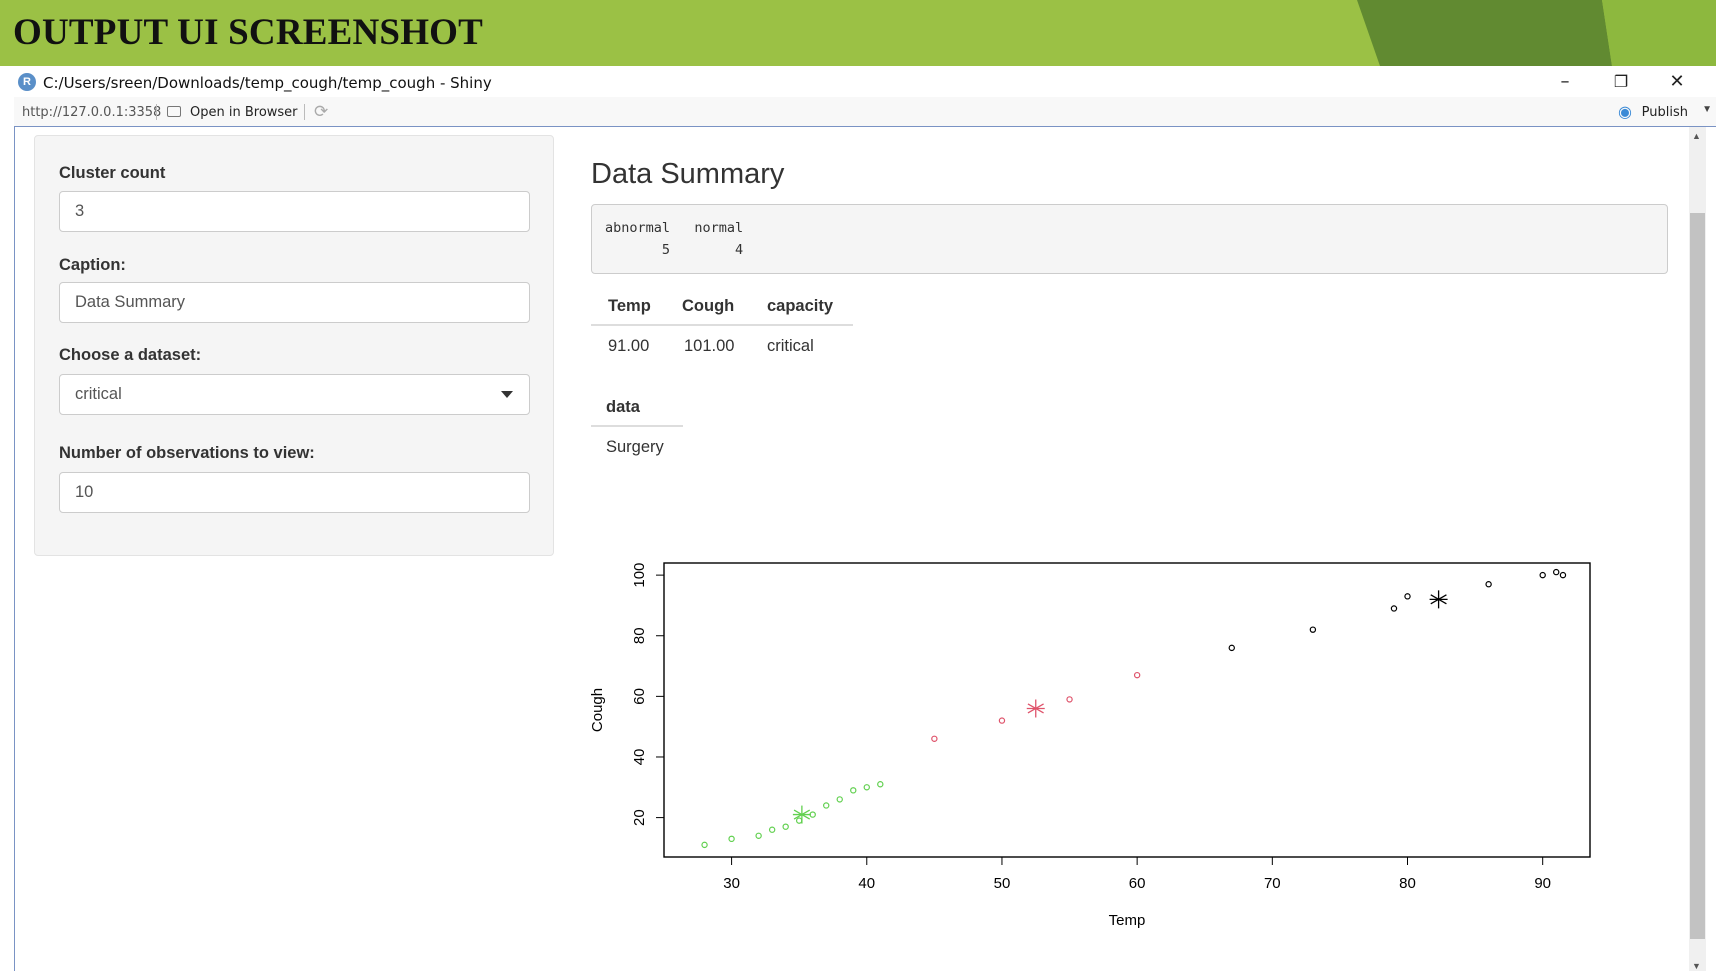  I want to click on close-button: ✕, so click(1677, 81).